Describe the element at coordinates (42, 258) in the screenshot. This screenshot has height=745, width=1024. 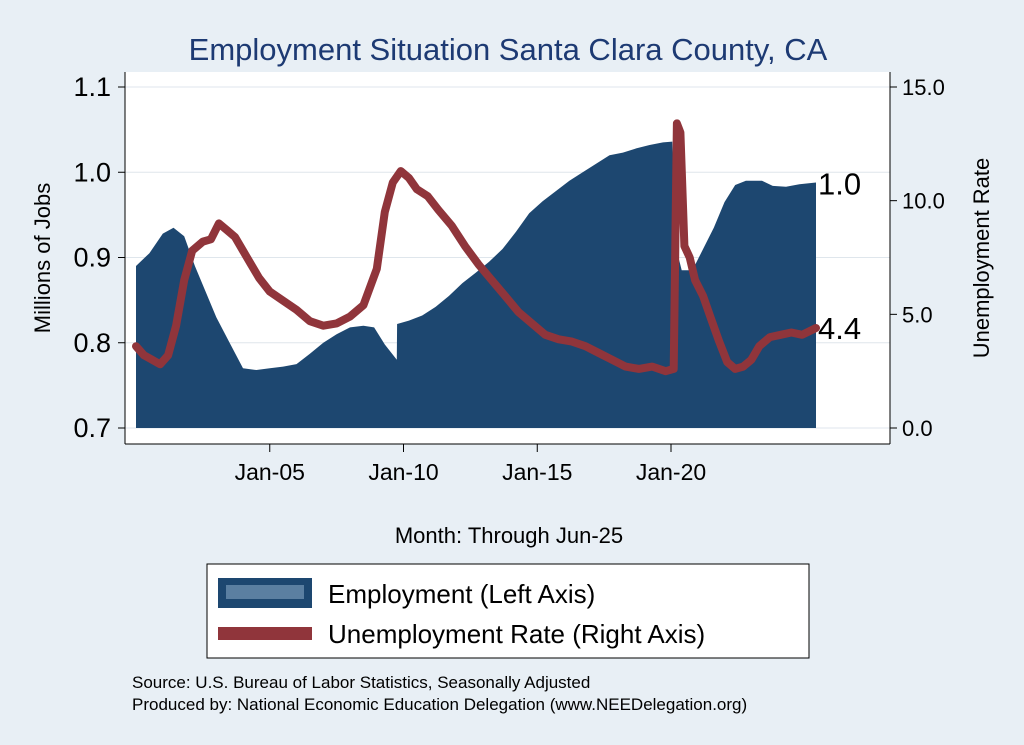
I see `y-axis-title-left: Millions of Jobs` at that location.